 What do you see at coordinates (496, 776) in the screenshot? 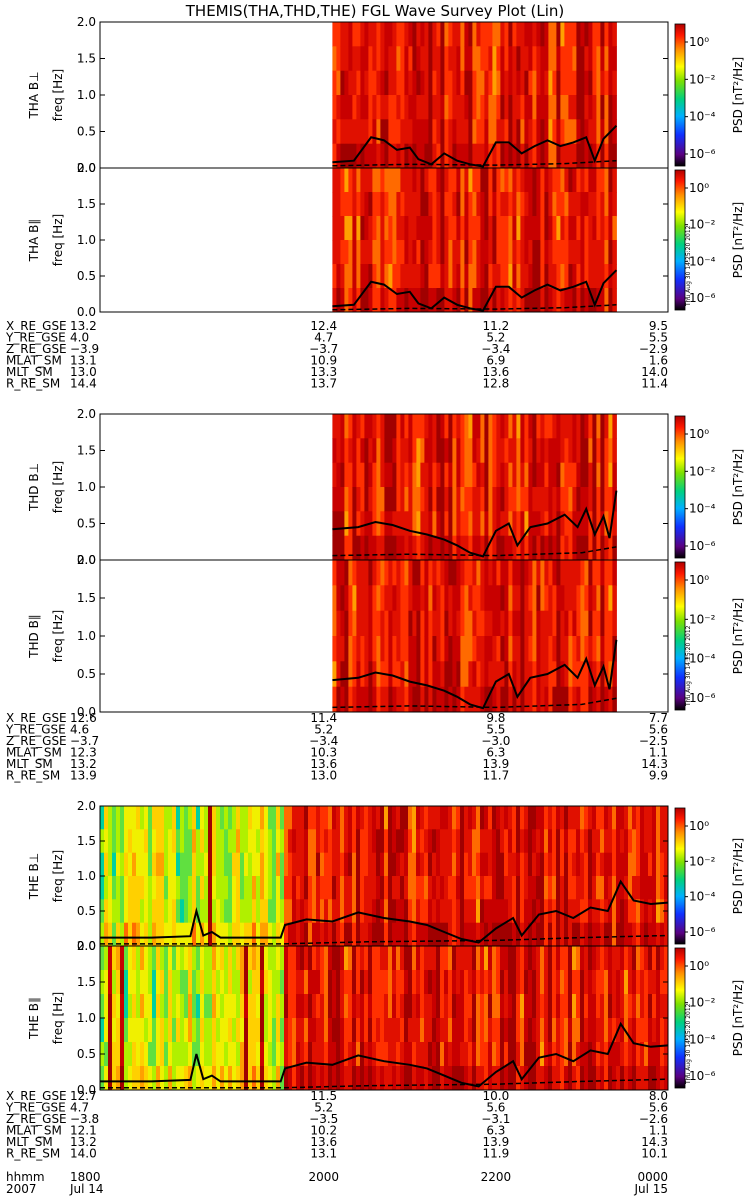
I see `ephemeris-value: 11.7` at bounding box center [496, 776].